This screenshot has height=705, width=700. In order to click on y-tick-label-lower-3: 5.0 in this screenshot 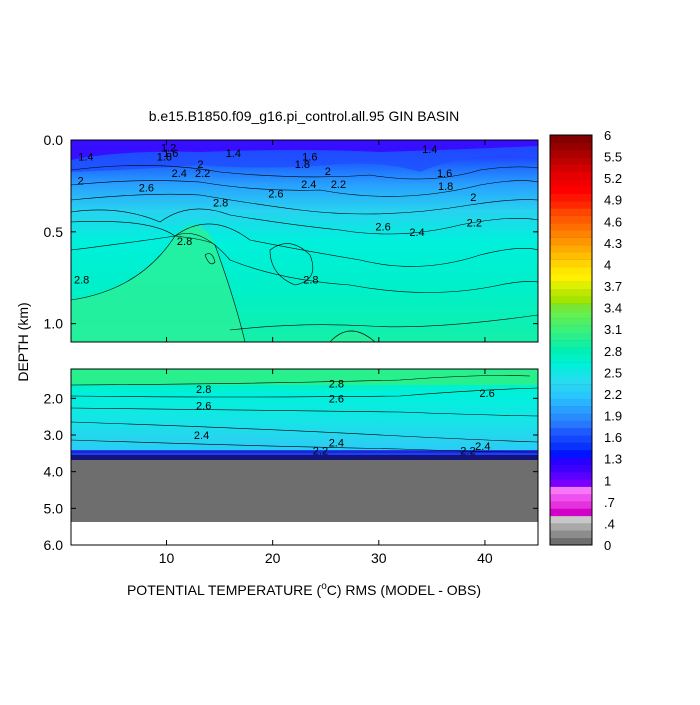, I will do `click(54, 508)`.